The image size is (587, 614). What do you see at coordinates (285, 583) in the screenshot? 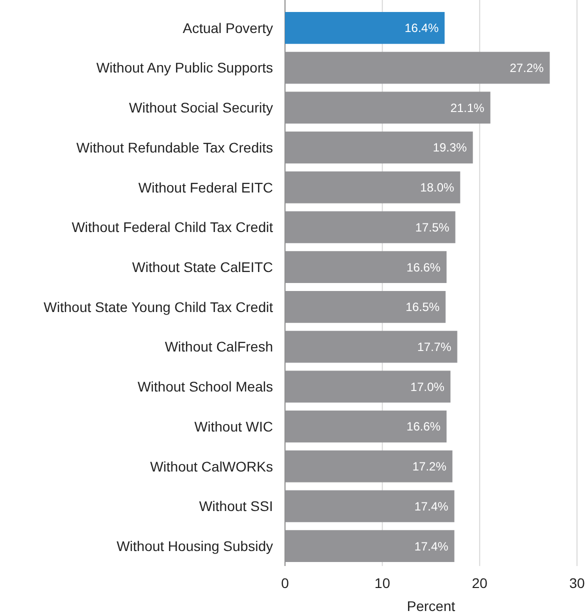
I see `x-tick-label: 0` at bounding box center [285, 583].